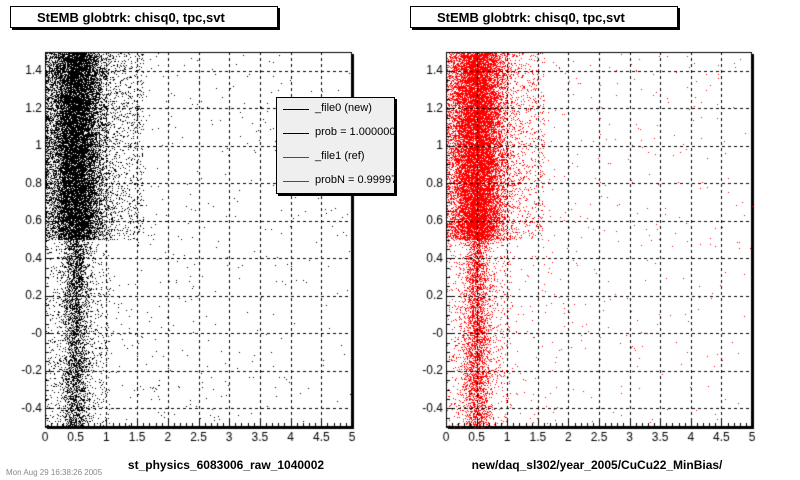  I want to click on x-axis-label-left: st_physics_6083006_raw_1040002, so click(226, 465).